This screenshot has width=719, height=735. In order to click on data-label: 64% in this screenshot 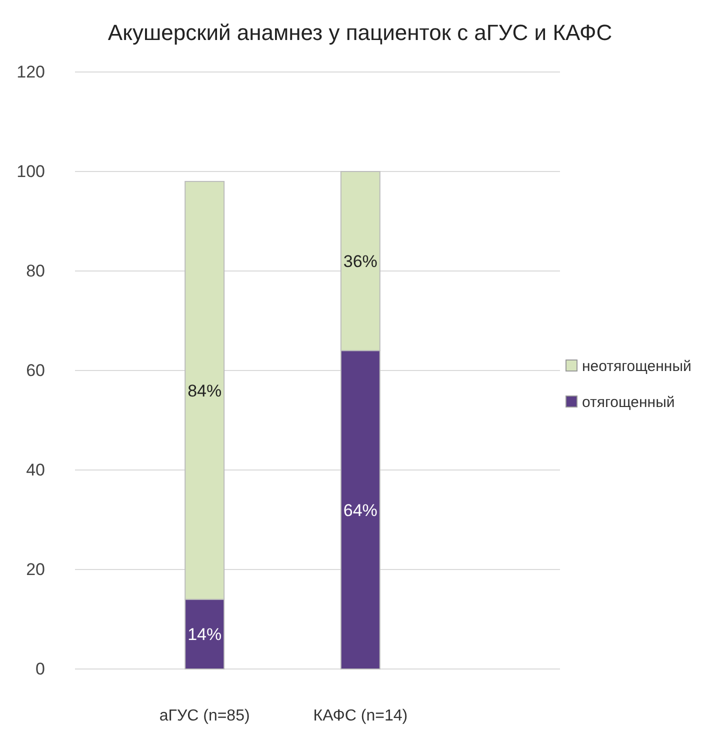, I will do `click(360, 510)`.